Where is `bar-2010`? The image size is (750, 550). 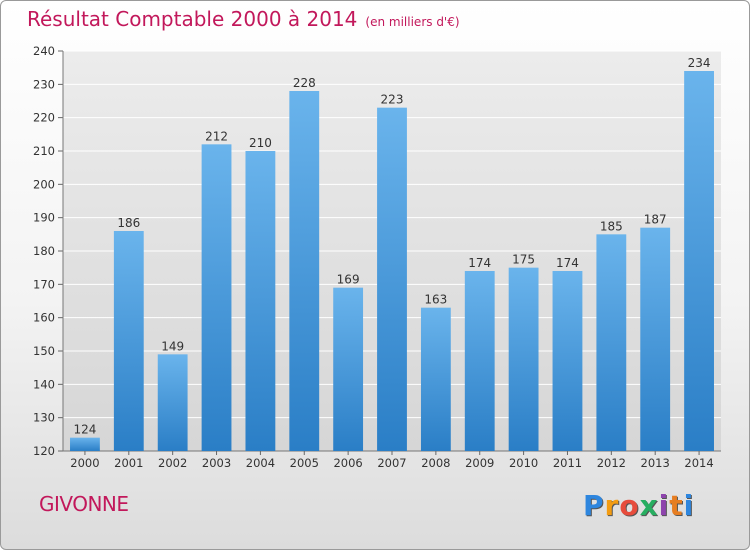 bar-2010 is located at coordinates (523, 359).